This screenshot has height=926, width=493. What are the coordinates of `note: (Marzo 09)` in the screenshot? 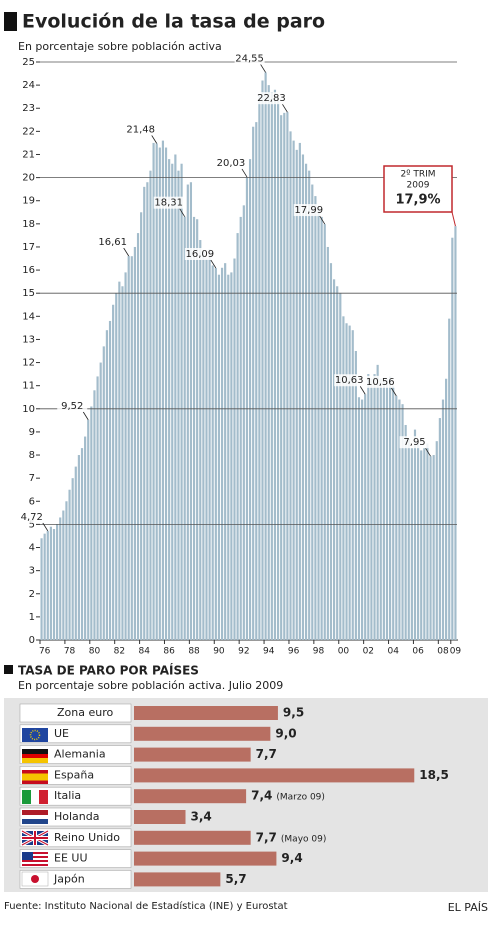 It's located at (300, 798).